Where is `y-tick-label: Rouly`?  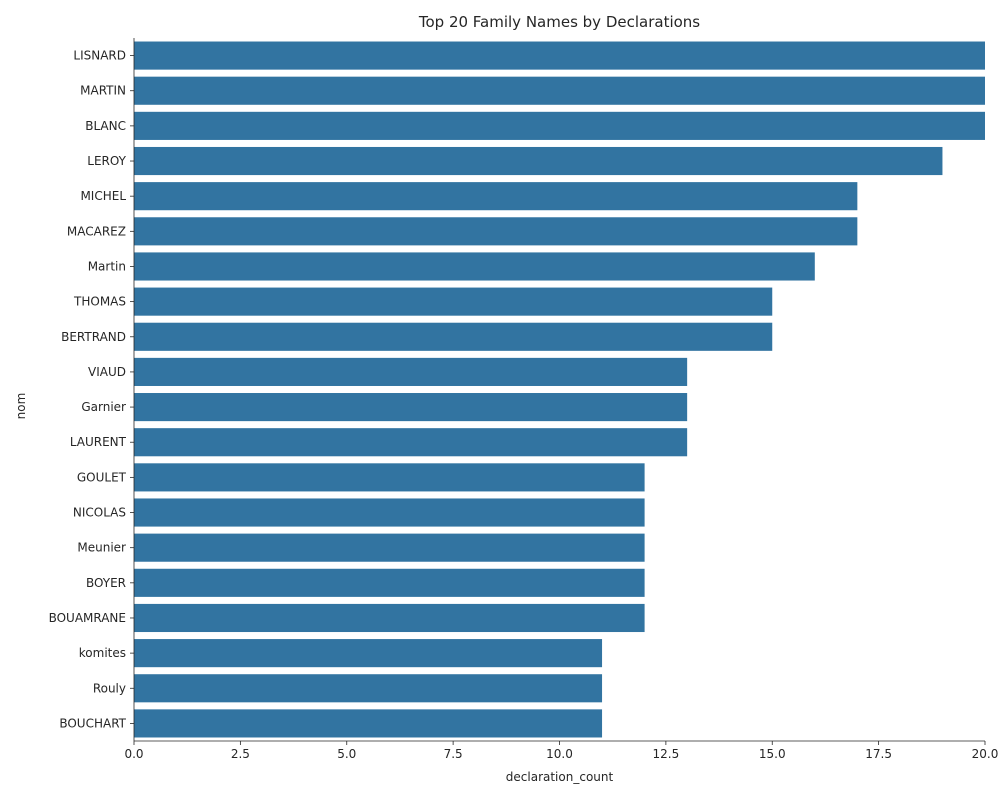
y-tick-label: Rouly is located at coordinates (109, 688).